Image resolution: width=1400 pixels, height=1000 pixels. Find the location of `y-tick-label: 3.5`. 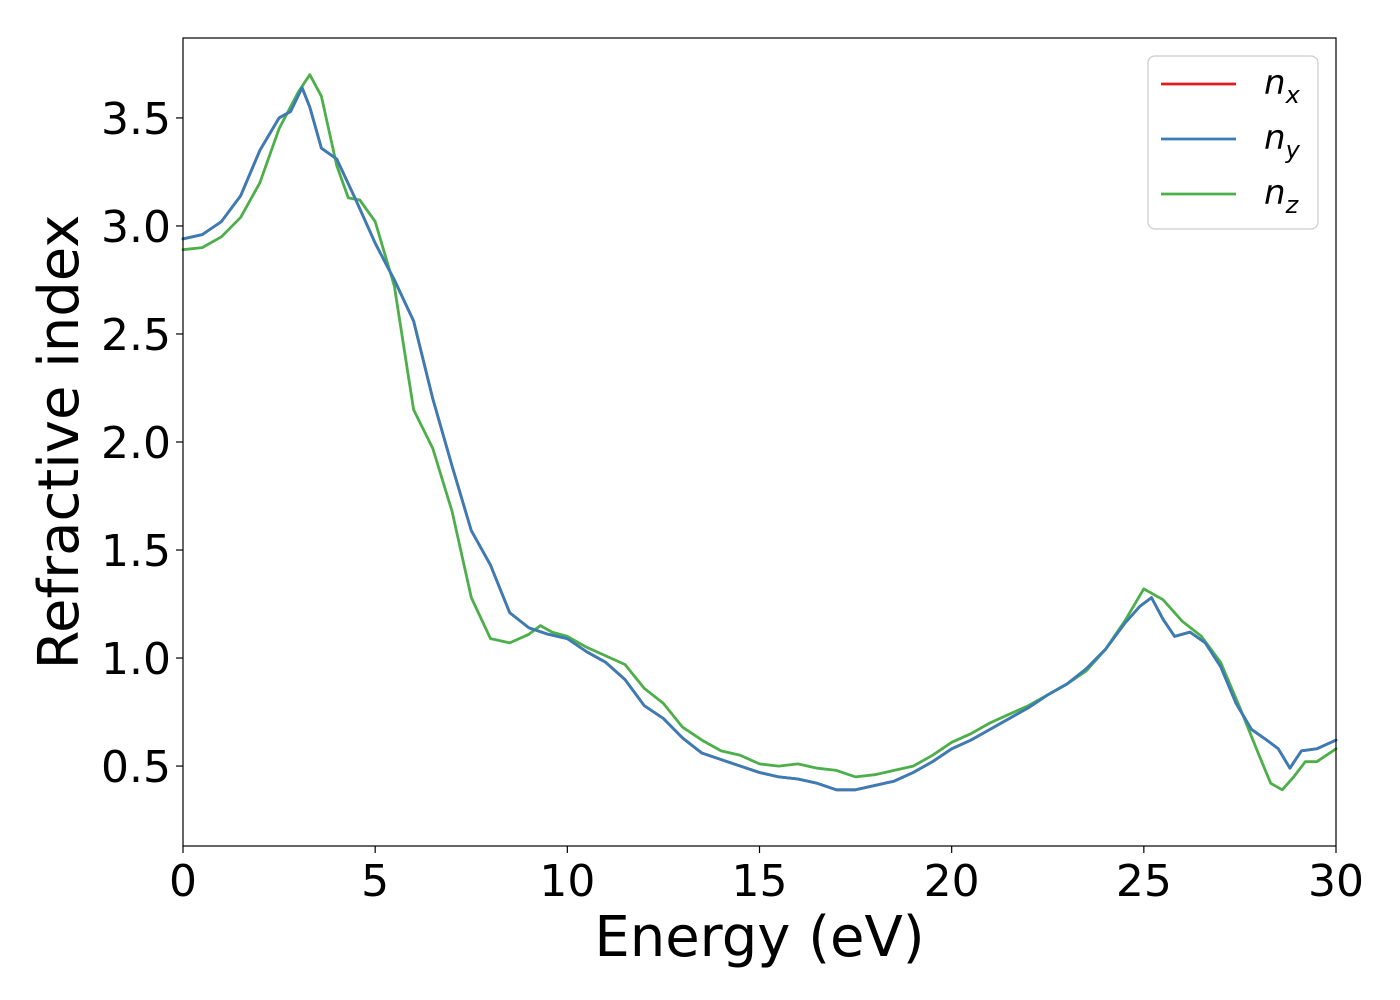

y-tick-label: 3.5 is located at coordinates (136, 119).